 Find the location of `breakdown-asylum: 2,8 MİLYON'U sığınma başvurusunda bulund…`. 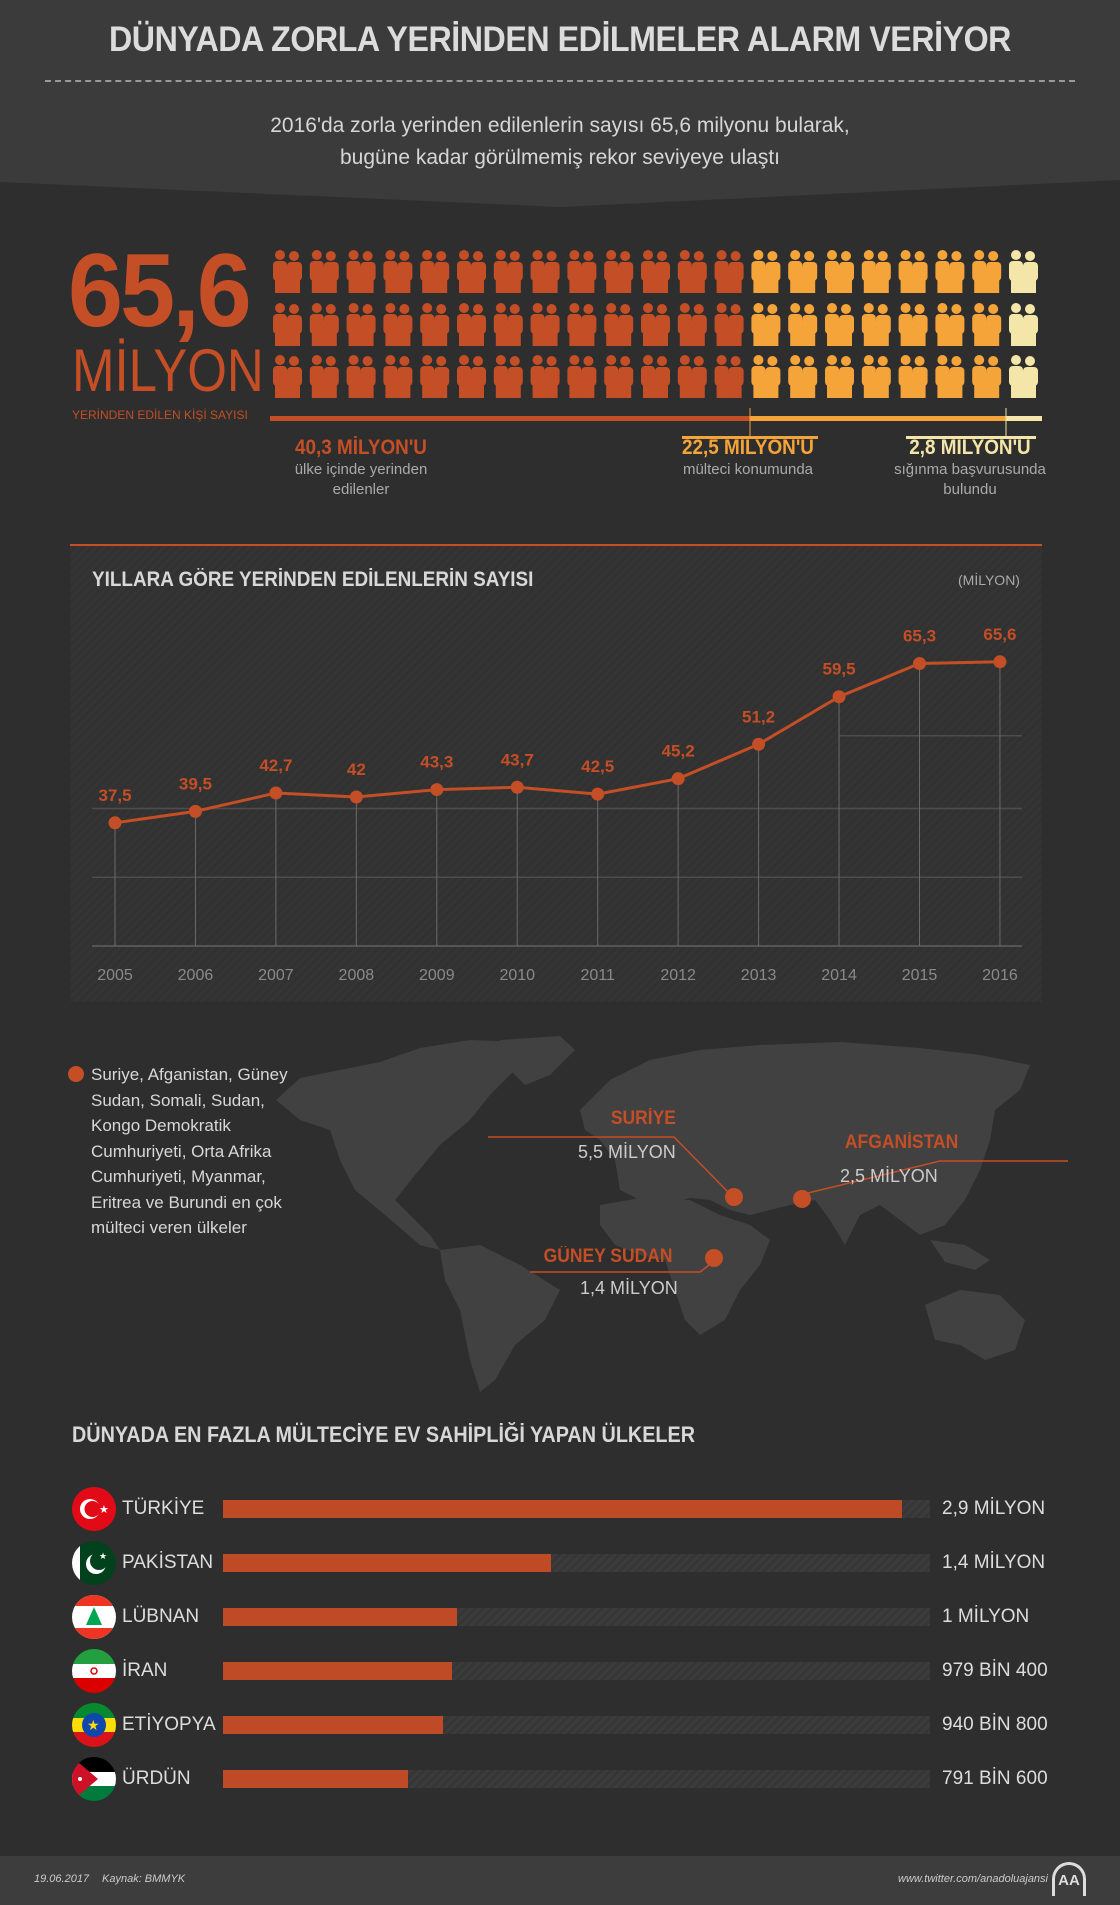

breakdown-asylum: 2,8 MİLYON'U sığınma başvurusunda bulund… is located at coordinates (970, 468).